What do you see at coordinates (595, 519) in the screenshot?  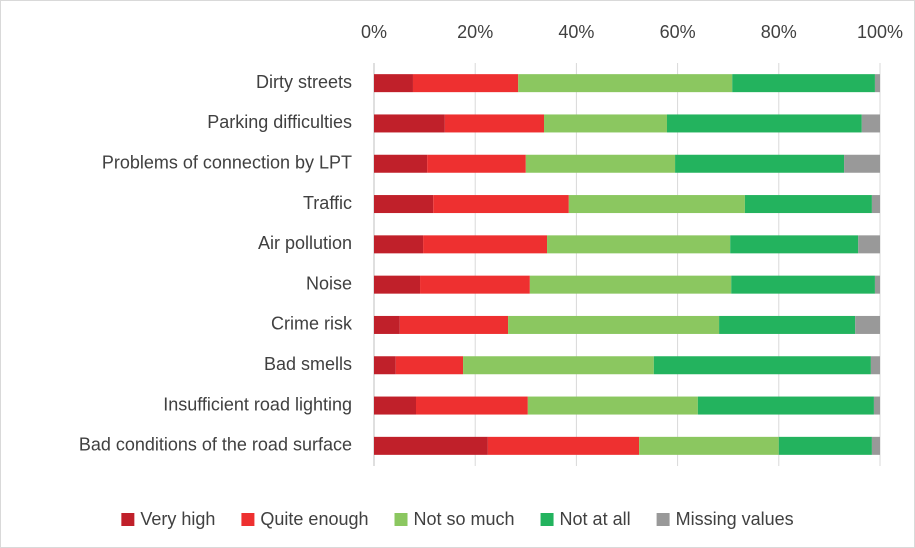 I see `legend-label: Not at all` at bounding box center [595, 519].